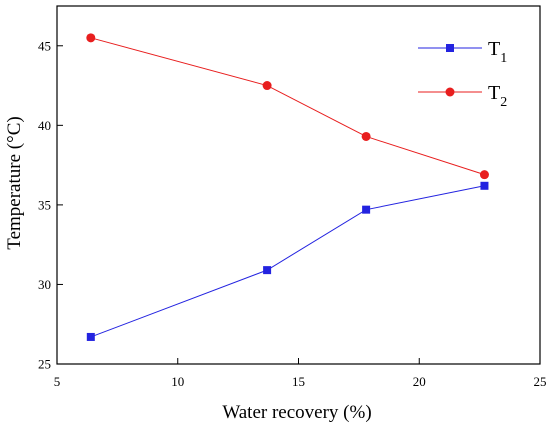  I want to click on x-tick-label: 20, so click(419, 381).